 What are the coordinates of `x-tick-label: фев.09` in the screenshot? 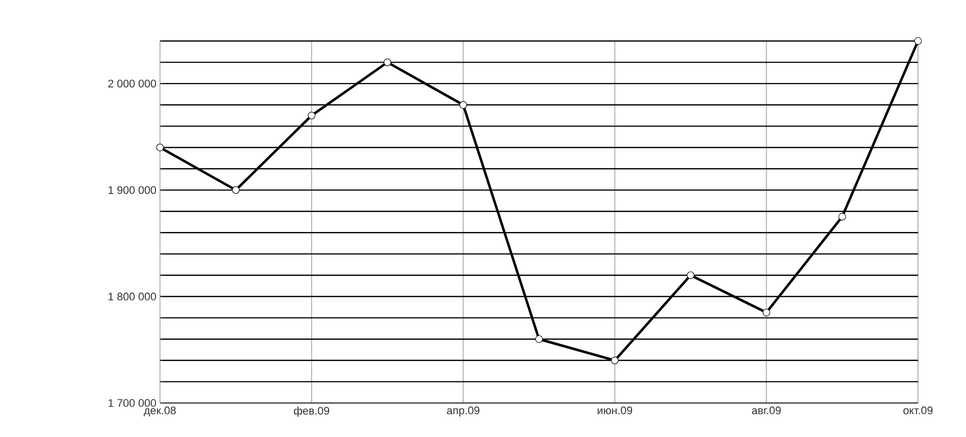 It's located at (312, 411).